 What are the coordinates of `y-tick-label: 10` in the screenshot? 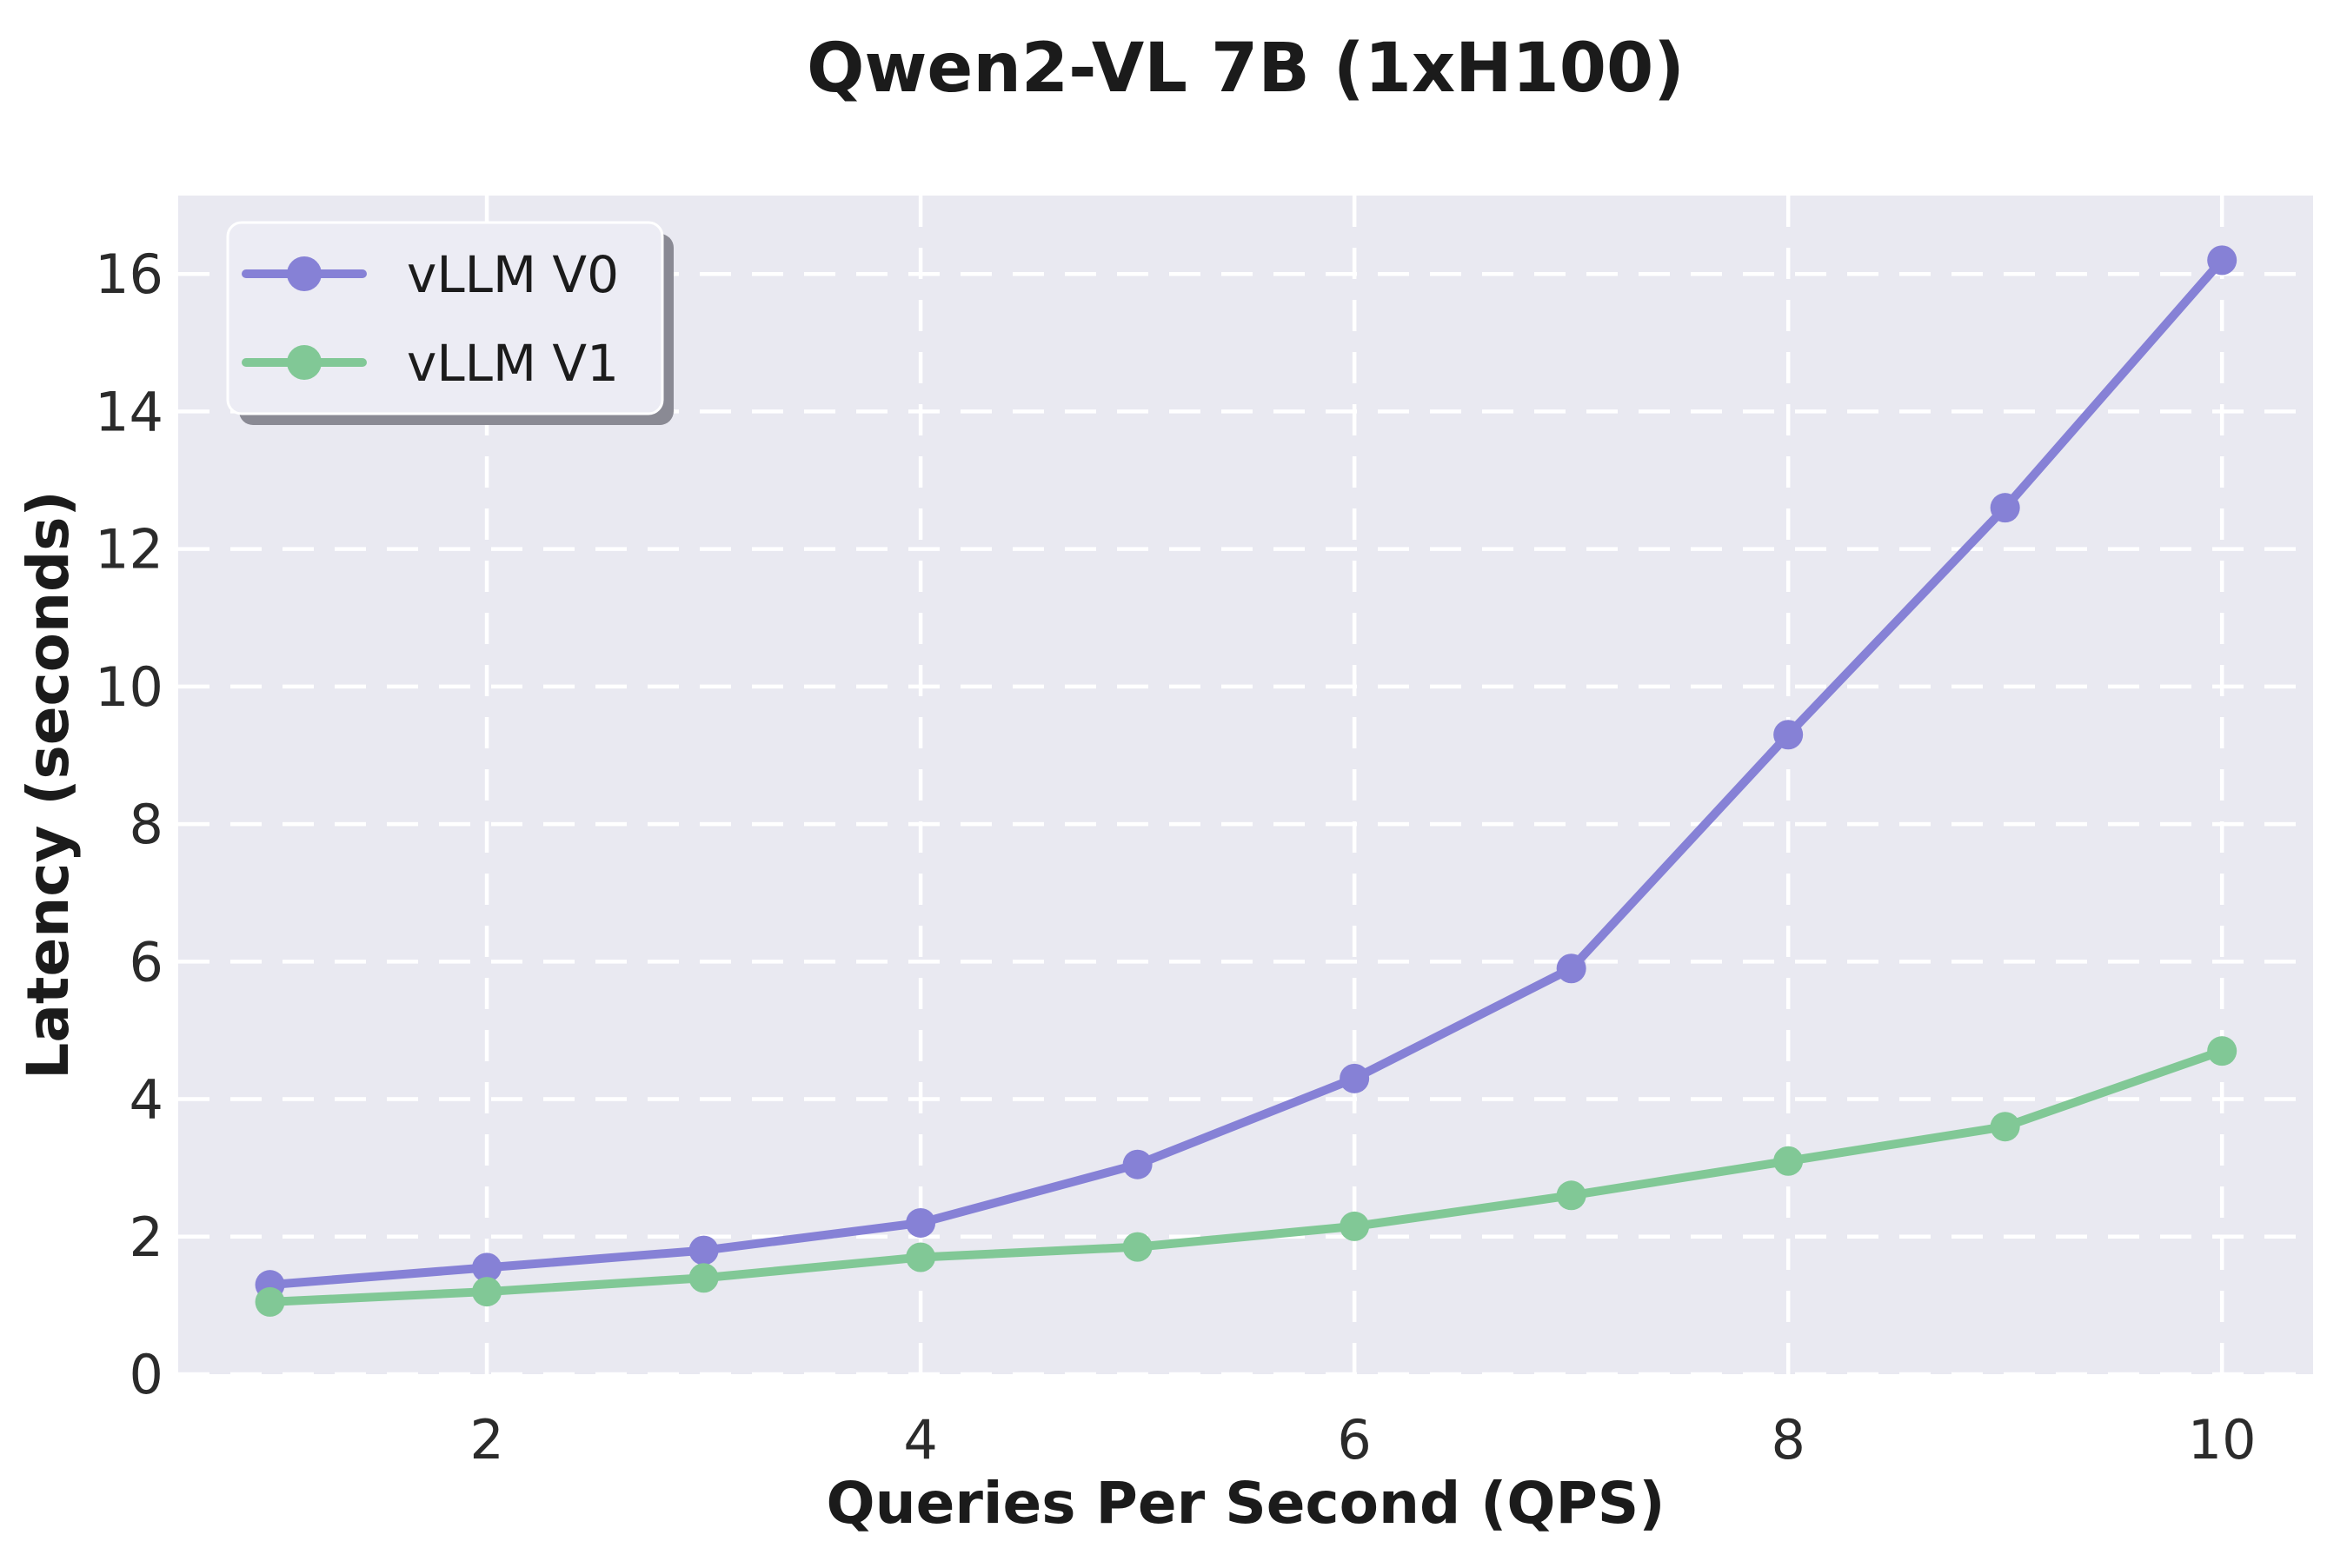 It's located at (129, 687).